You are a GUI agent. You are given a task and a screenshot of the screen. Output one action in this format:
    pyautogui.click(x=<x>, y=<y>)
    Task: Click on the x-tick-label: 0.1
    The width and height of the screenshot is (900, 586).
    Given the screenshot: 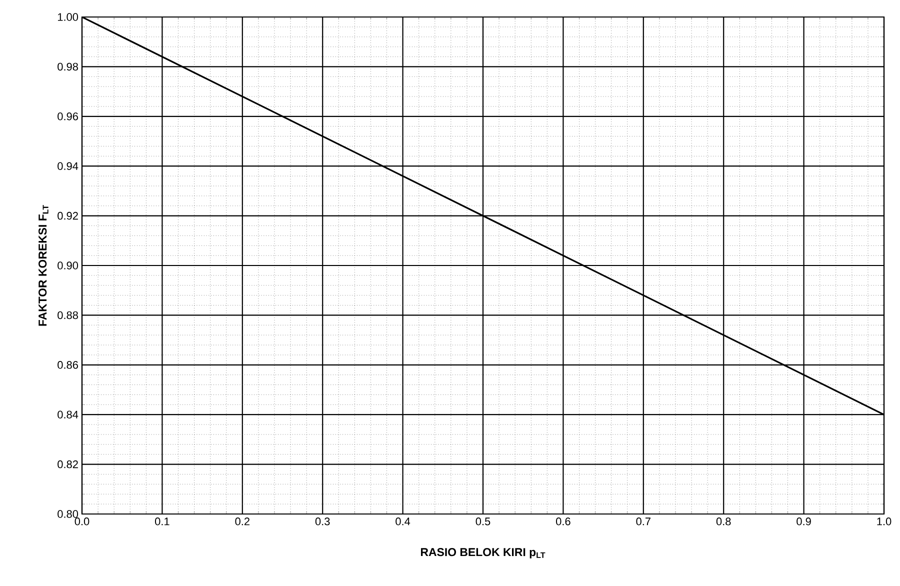 What is the action you would take?
    pyautogui.click(x=162, y=522)
    